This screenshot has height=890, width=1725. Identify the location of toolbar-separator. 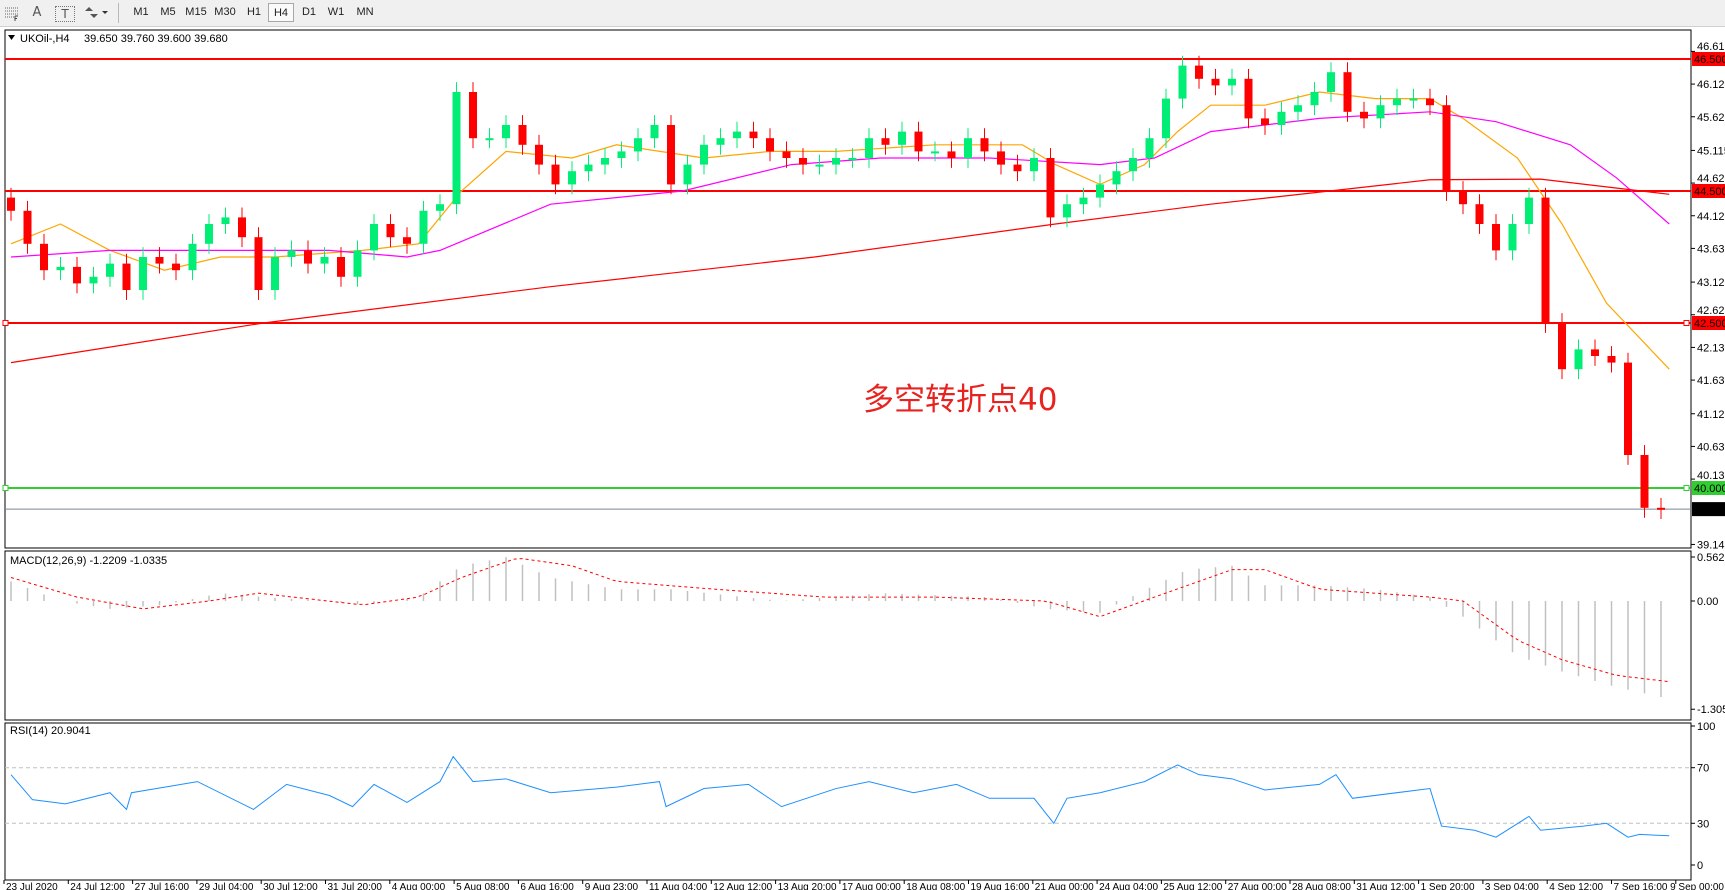
(118, 13).